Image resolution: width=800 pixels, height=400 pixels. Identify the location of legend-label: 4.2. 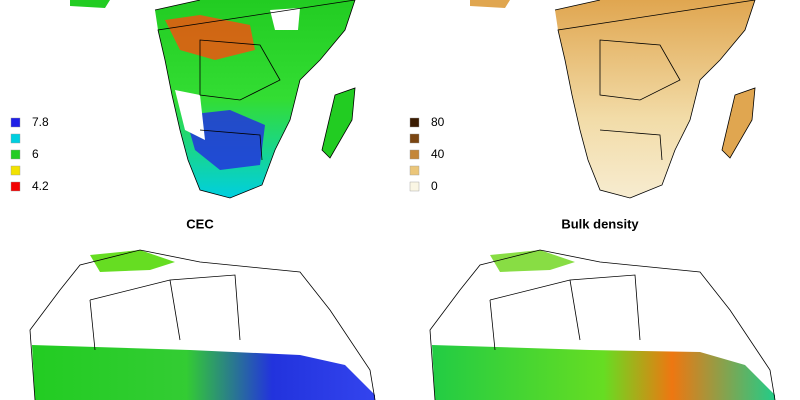
(40, 186).